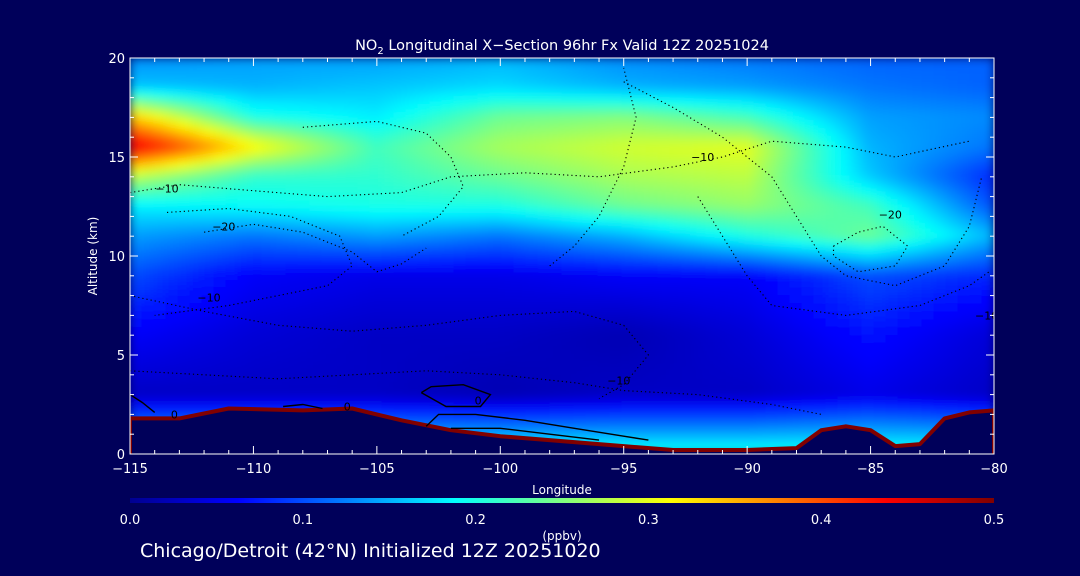 The height and width of the screenshot is (576, 1080). What do you see at coordinates (93, 256) in the screenshot?
I see `y-axis-label: Altitude (km)` at bounding box center [93, 256].